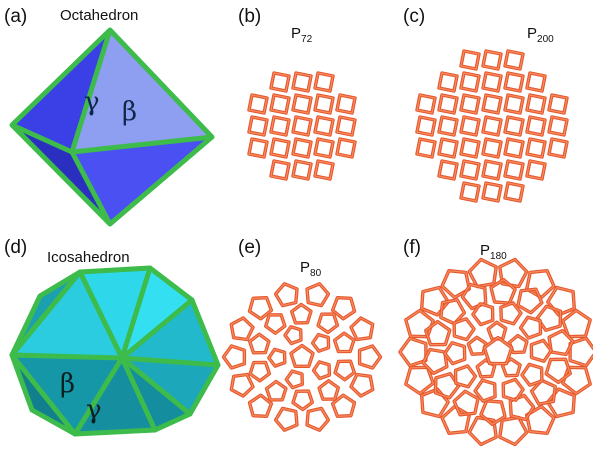  I want to click on cage-p200, so click(492, 126).